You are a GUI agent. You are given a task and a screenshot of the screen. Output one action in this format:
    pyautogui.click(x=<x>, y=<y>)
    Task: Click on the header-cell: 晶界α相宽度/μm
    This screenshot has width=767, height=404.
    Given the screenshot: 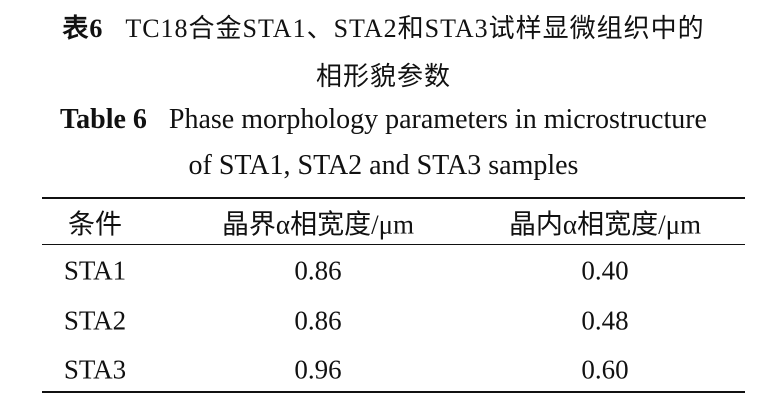 What is the action you would take?
    pyautogui.click(x=318, y=224)
    